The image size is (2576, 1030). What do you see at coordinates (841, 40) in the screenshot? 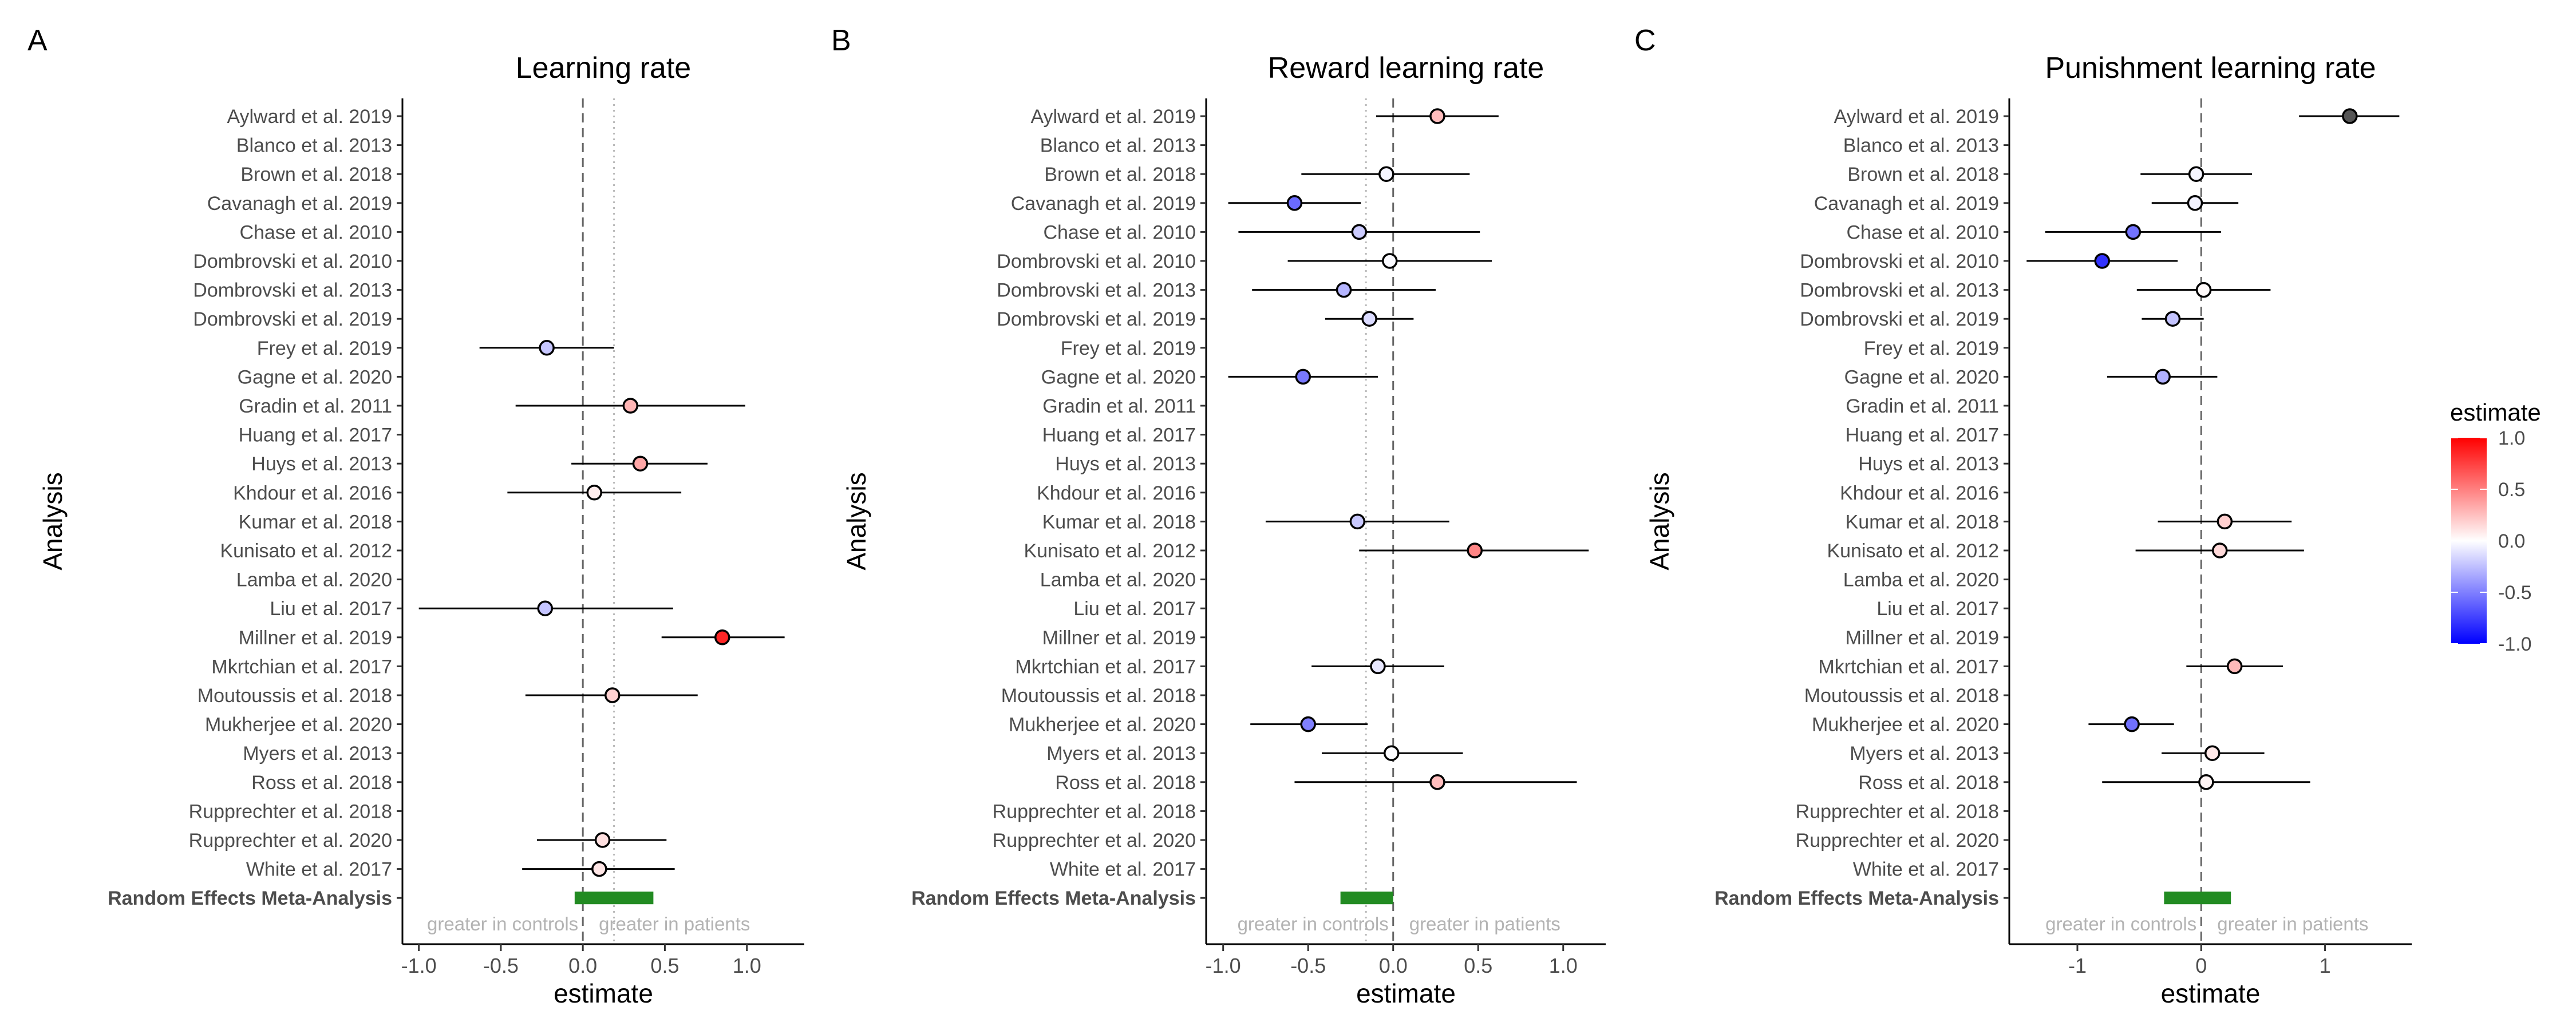
I see `panel-tag: B` at bounding box center [841, 40].